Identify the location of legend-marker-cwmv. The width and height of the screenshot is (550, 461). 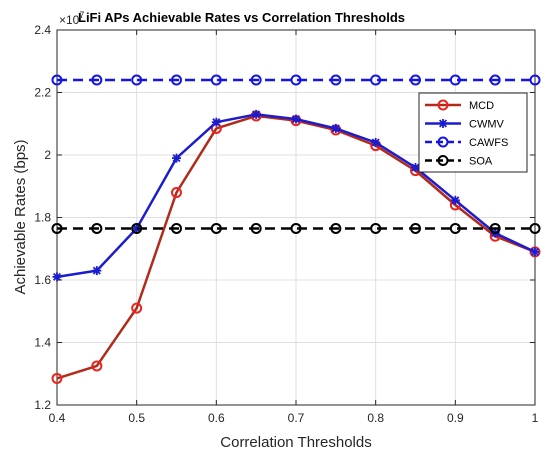
(443, 123).